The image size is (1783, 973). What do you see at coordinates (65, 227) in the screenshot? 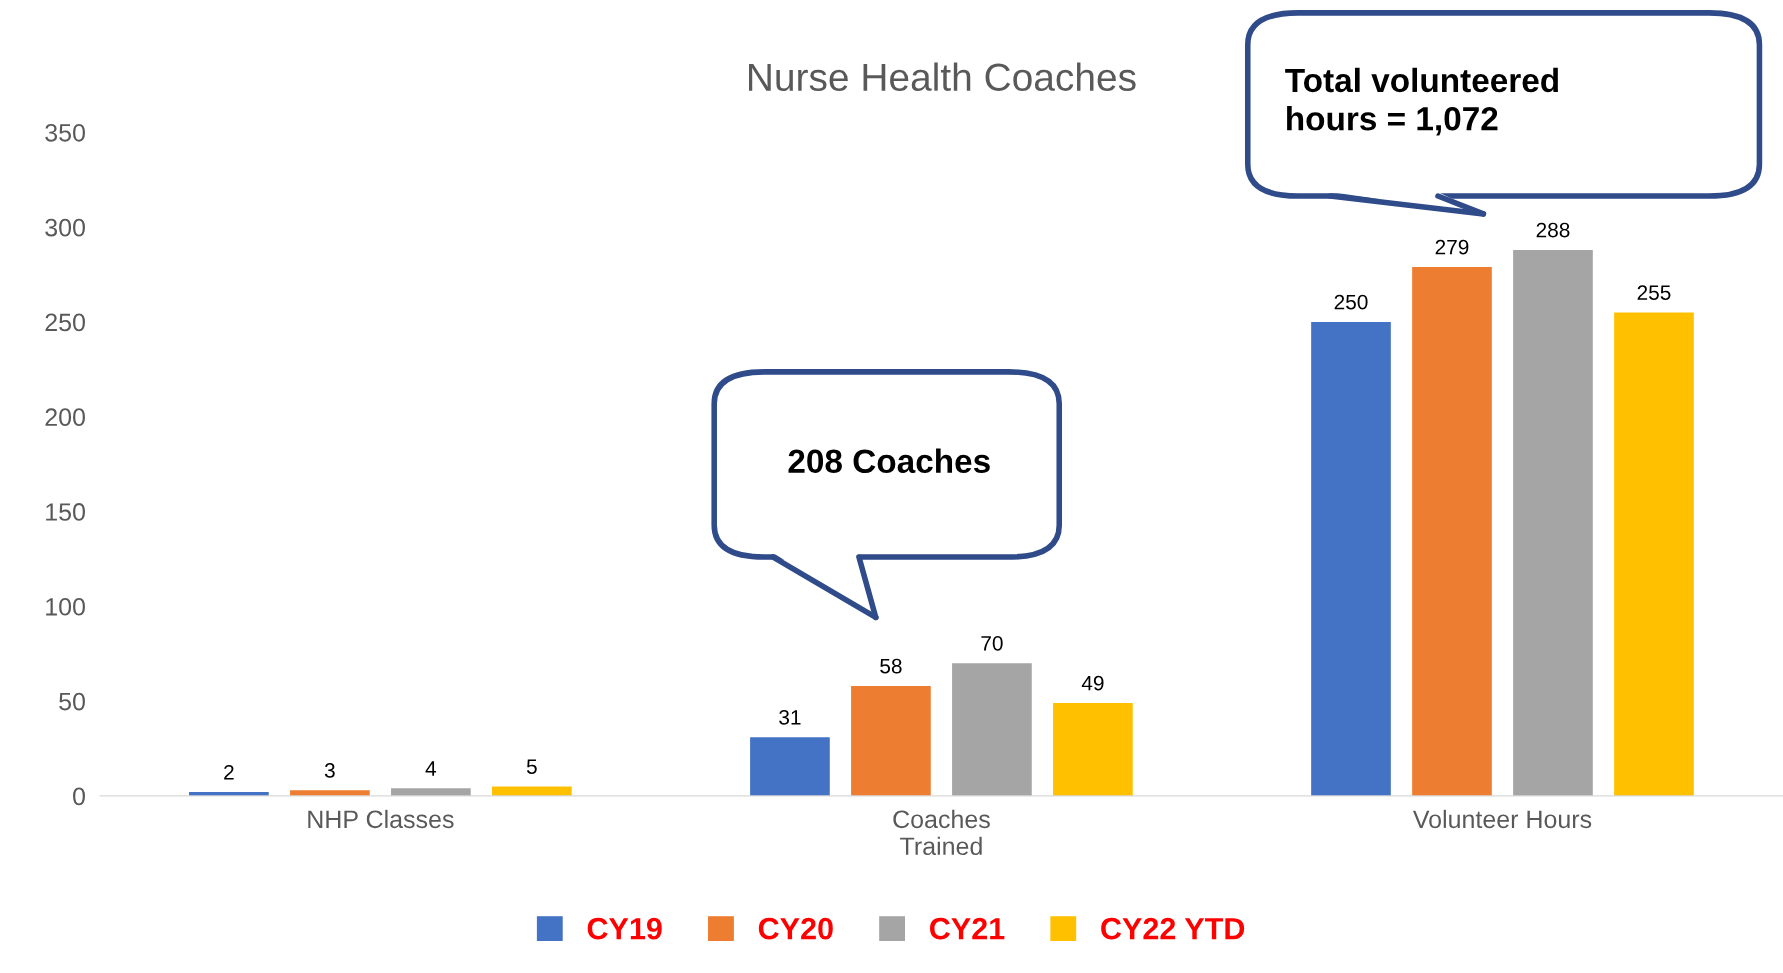
I see `y-tick-label: 300` at bounding box center [65, 227].